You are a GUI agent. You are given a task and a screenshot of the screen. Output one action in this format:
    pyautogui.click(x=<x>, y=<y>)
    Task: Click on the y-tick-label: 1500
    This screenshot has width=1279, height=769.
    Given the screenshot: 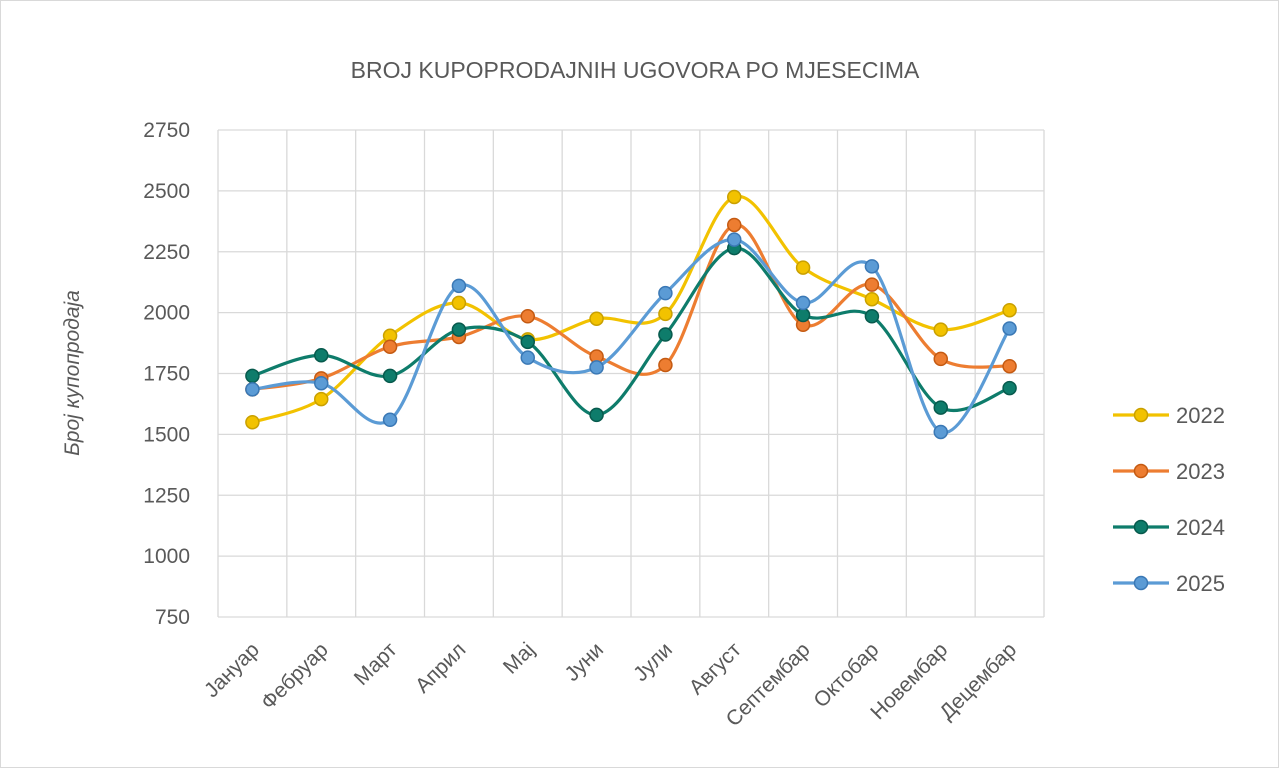 What is the action you would take?
    pyautogui.click(x=166, y=434)
    